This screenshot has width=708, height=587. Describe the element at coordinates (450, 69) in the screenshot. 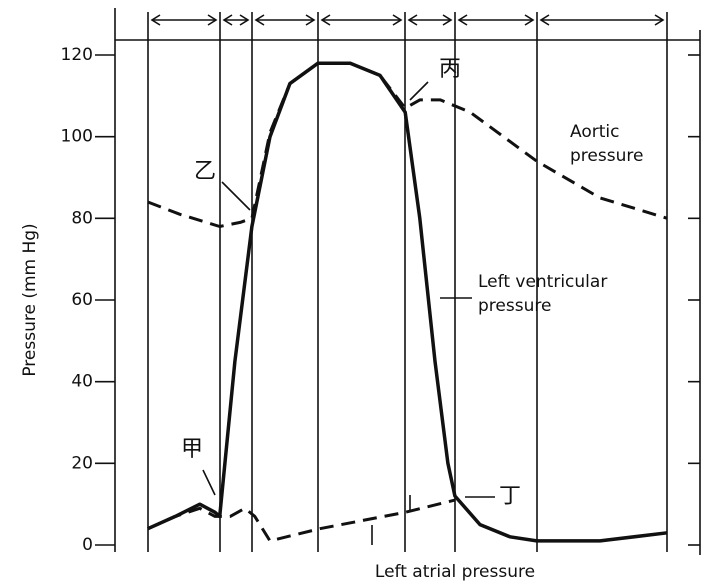

I see `annotation: 丙` at that location.